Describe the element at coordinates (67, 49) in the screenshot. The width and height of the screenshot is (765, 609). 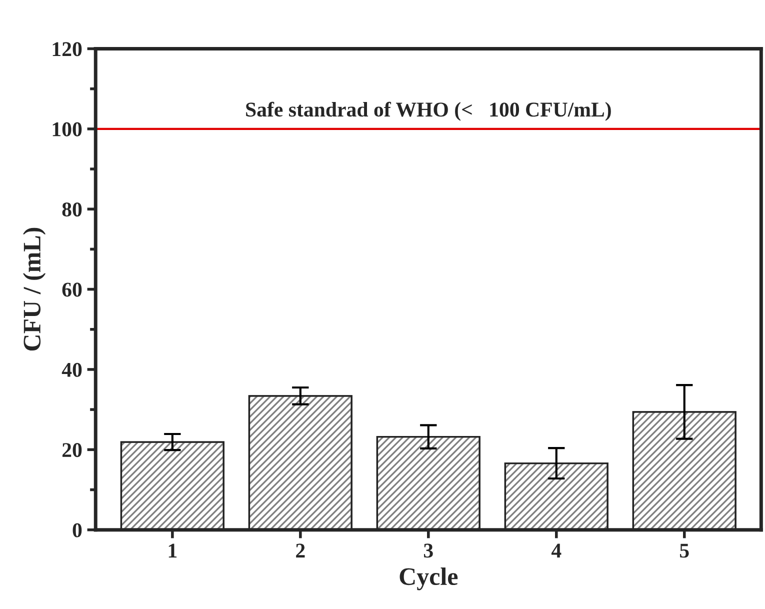
I see `y-tick-label: 120` at that location.